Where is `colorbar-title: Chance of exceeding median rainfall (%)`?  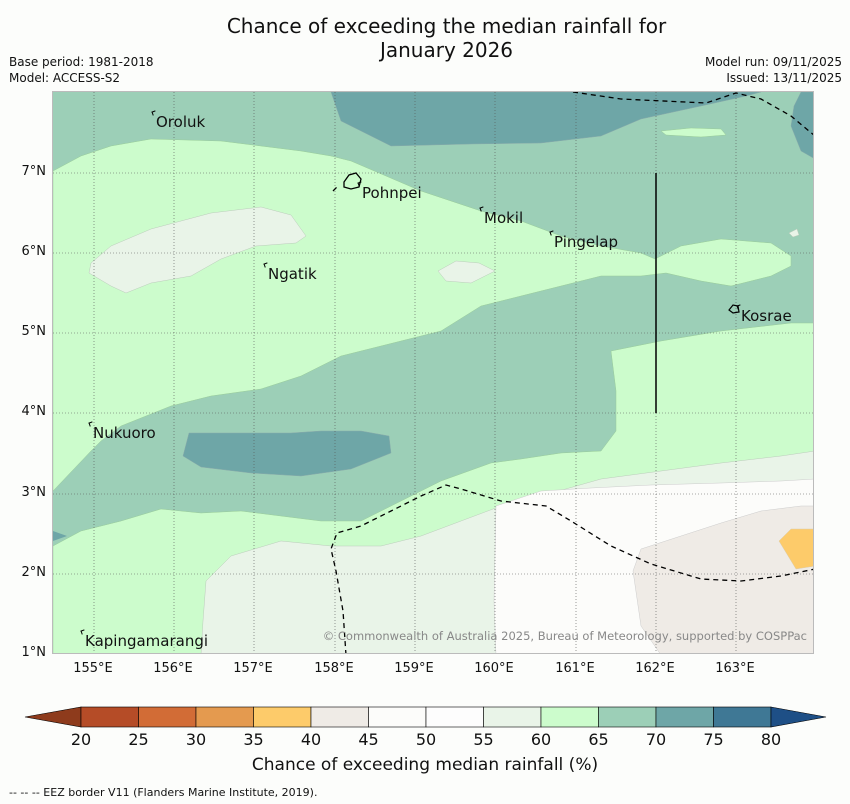
colorbar-title: Chance of exceeding median rainfall (%) is located at coordinates (425, 765).